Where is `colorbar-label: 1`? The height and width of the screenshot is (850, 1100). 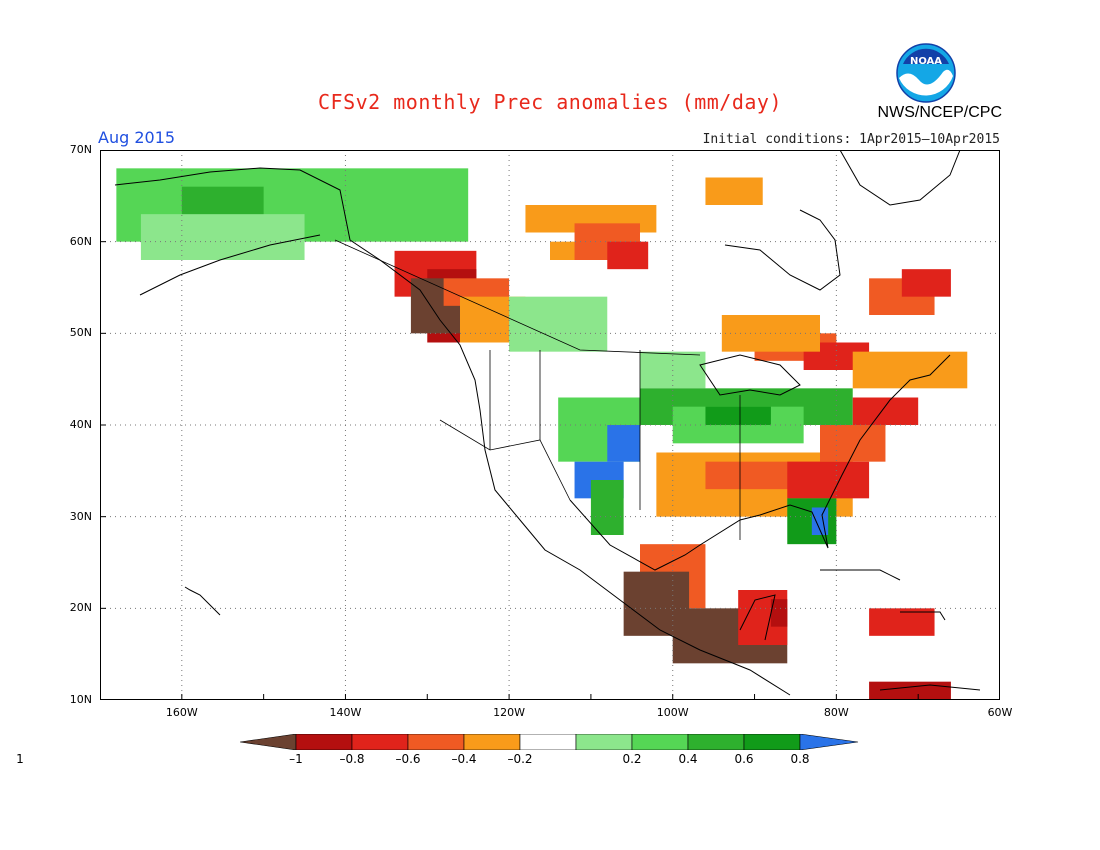 colorbar-label: 1 is located at coordinates (20, 759).